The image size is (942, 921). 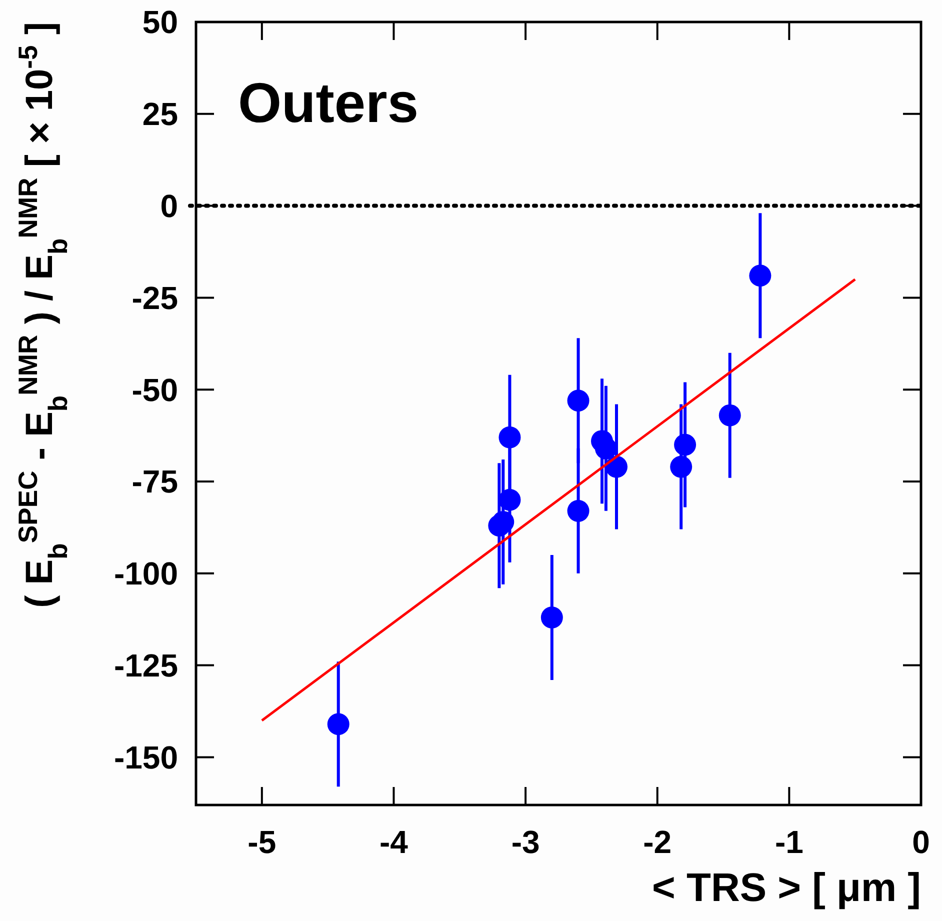 What do you see at coordinates (160, 22) in the screenshot?
I see `y-tick-label: 50` at bounding box center [160, 22].